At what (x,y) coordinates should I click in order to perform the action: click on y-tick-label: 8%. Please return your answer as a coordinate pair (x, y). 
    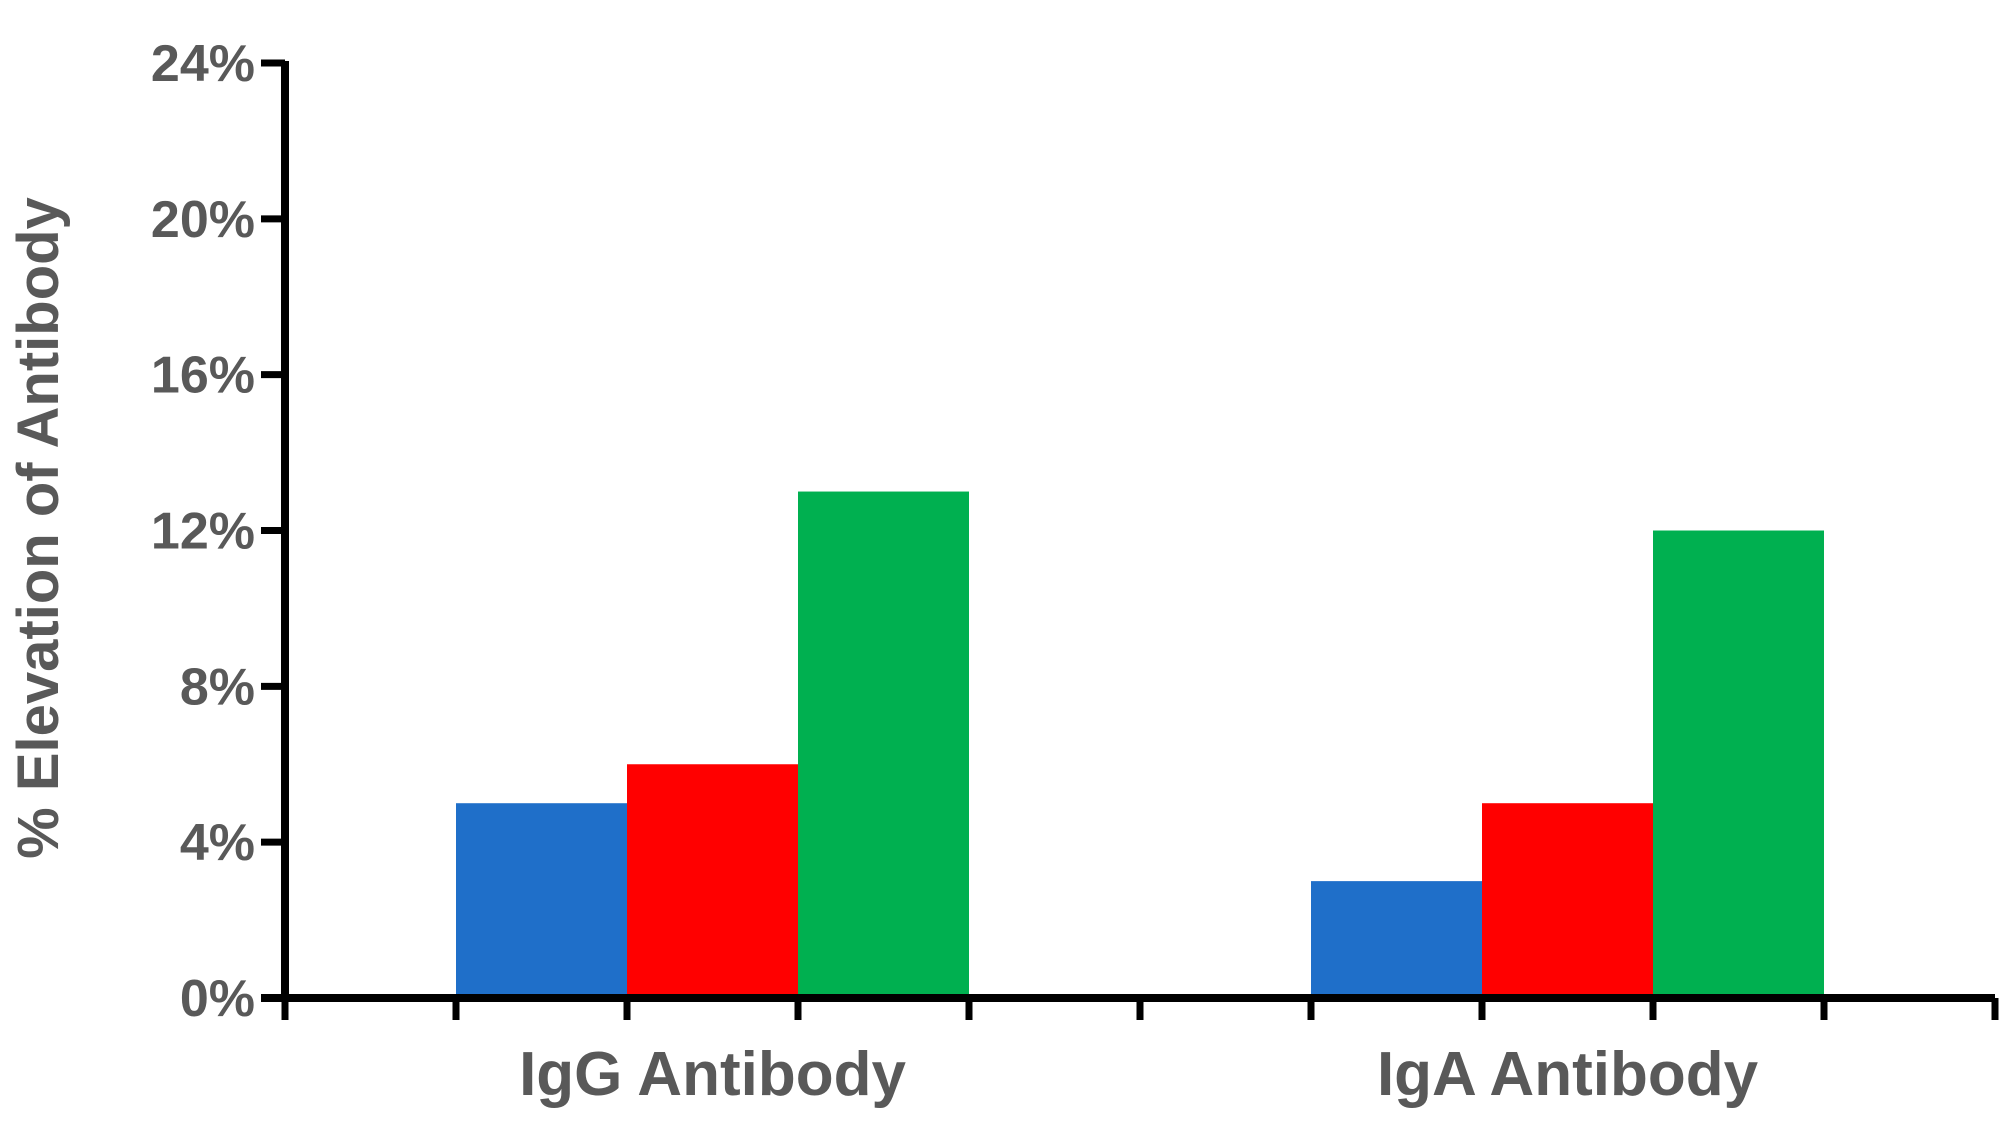
    Looking at the image, I should click on (217, 687).